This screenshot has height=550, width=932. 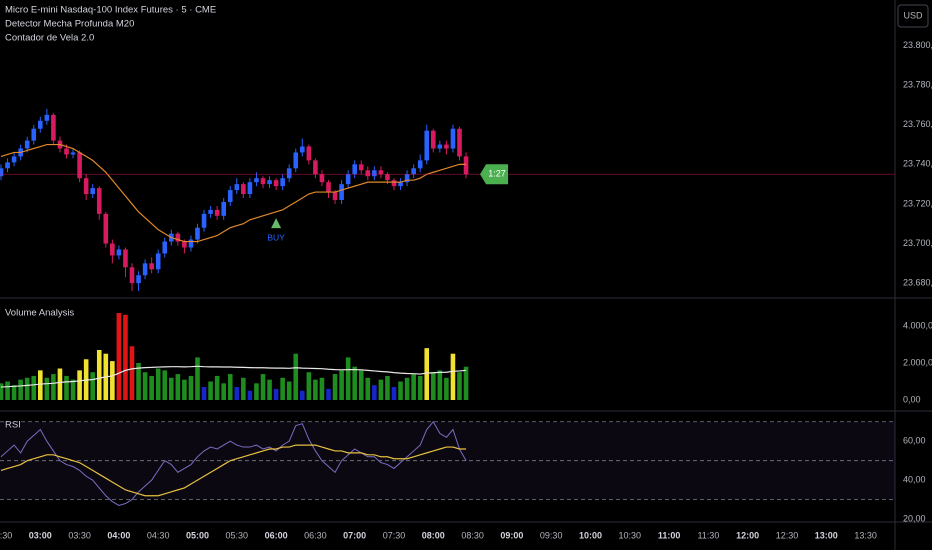 What do you see at coordinates (276, 535) in the screenshot?
I see `x-tick-label: 06:00` at bounding box center [276, 535].